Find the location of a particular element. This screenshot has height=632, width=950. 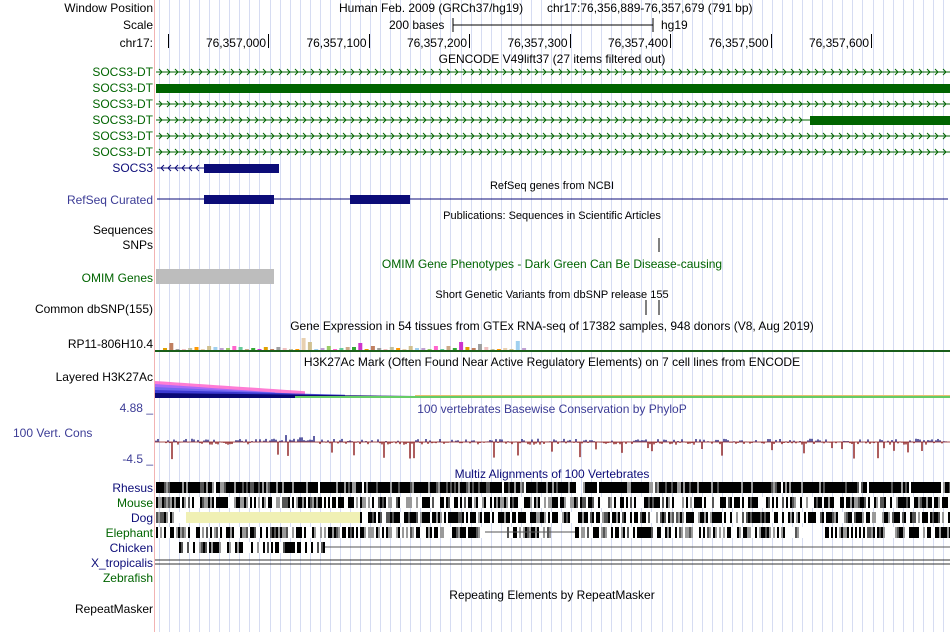

ruler-tick-label: 76,357,100 is located at coordinates (336, 43).